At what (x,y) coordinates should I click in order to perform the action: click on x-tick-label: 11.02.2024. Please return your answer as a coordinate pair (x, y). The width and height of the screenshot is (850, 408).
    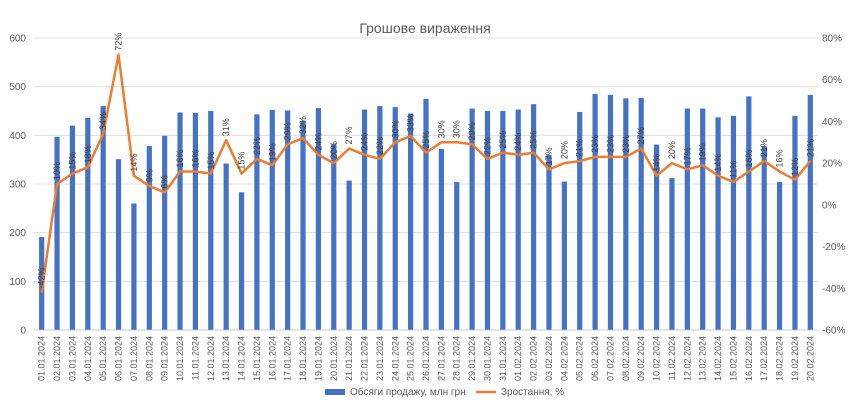
    Looking at the image, I should click on (672, 358).